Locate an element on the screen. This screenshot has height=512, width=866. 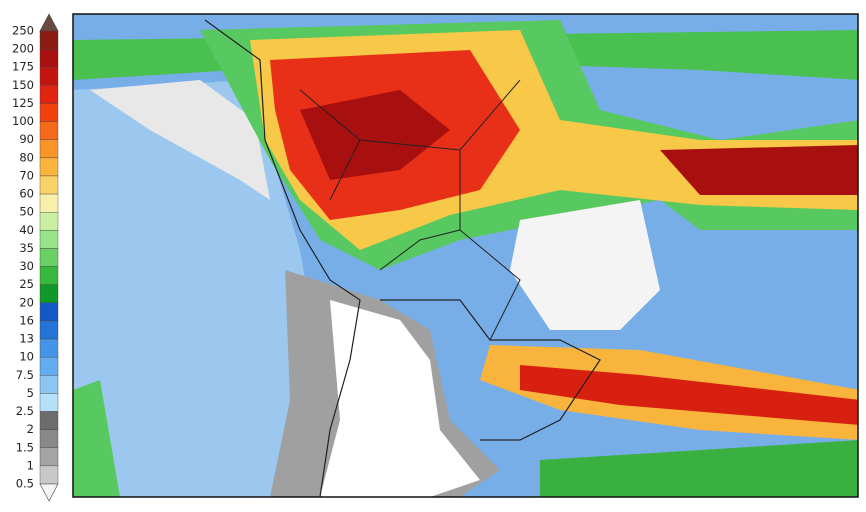
colorbar-label: 13 is located at coordinates (26, 339).